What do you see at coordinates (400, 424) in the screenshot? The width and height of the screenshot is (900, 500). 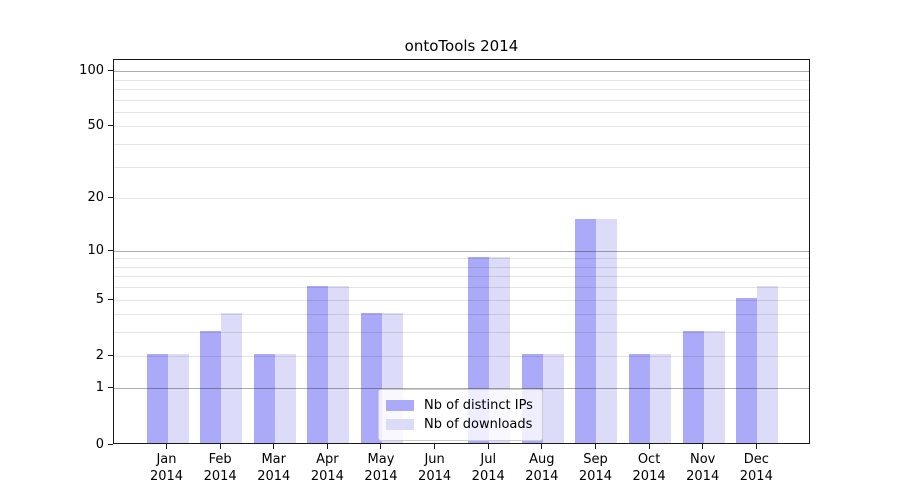 I see `legend-swatch-downloads` at bounding box center [400, 424].